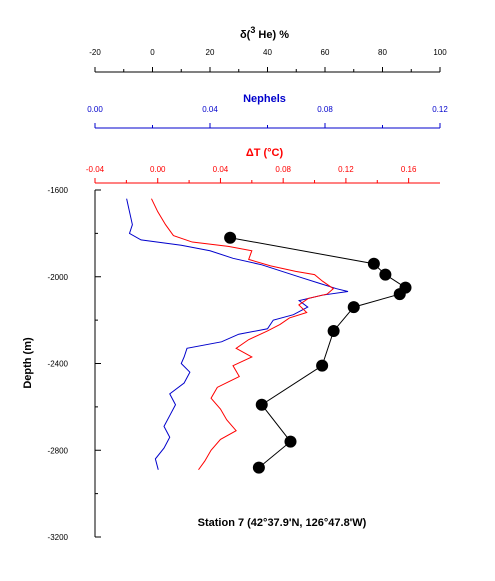  What do you see at coordinates (95, 52) in the screenshot?
I see `he-tick-label: -20` at bounding box center [95, 52].